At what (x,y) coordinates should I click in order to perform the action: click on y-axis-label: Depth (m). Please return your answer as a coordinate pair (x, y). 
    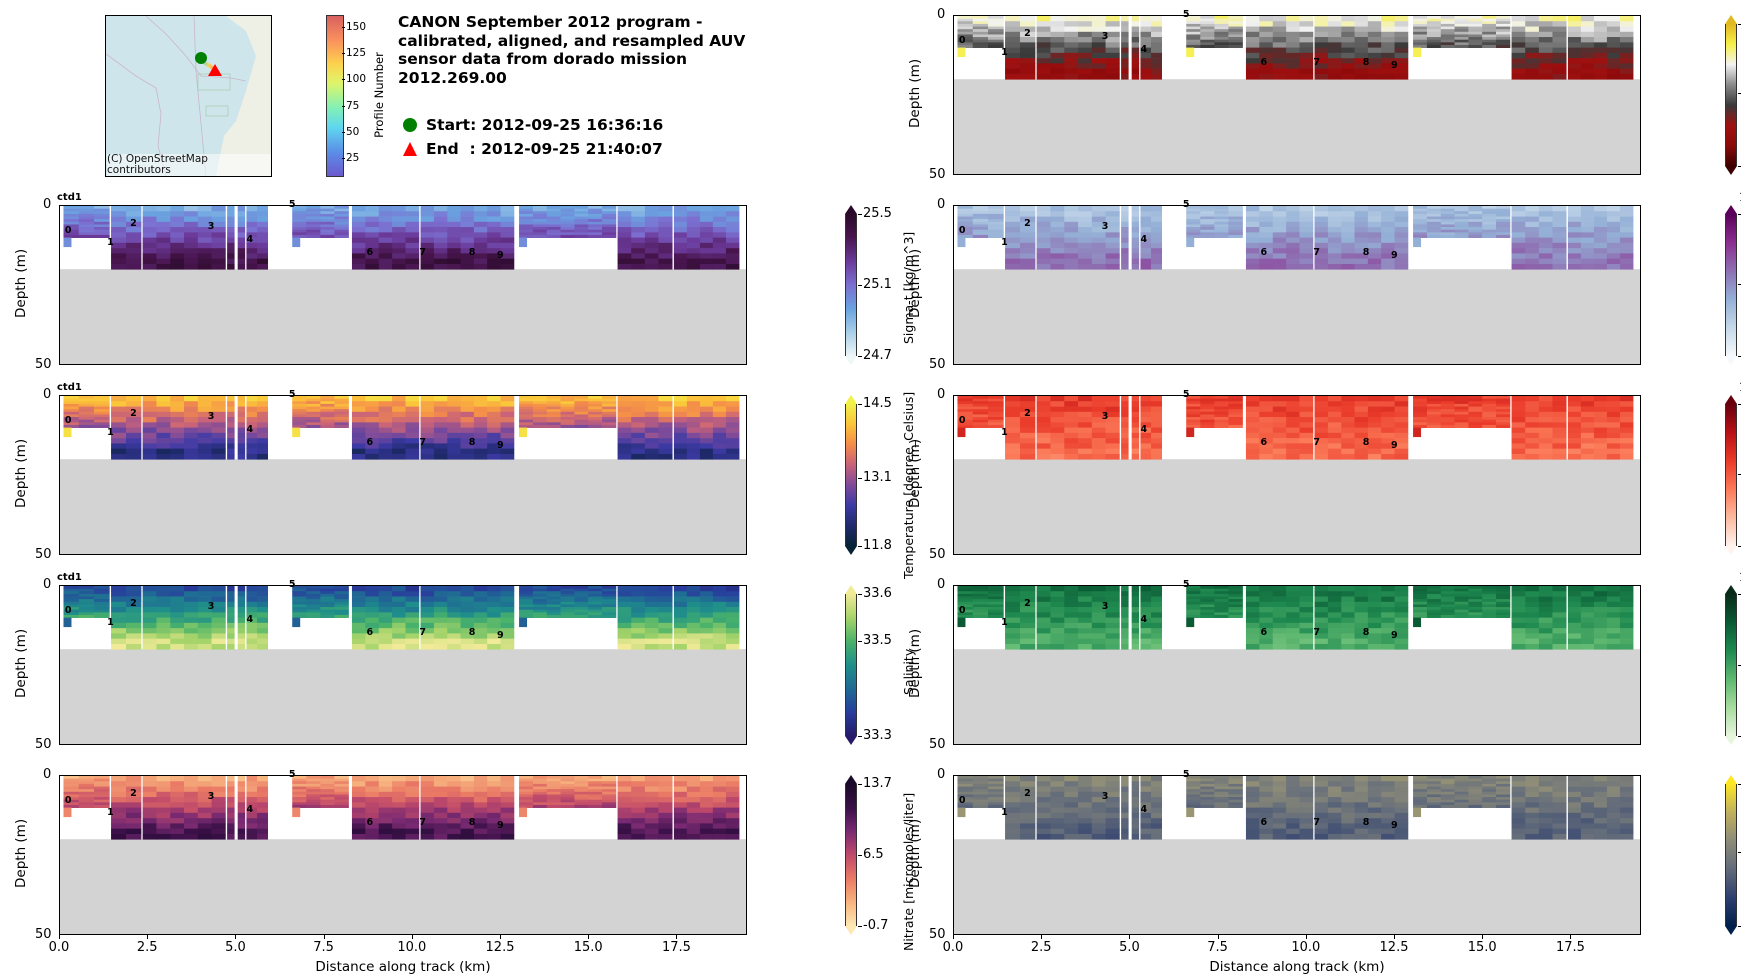
    Looking at the image, I should click on (915, 283).